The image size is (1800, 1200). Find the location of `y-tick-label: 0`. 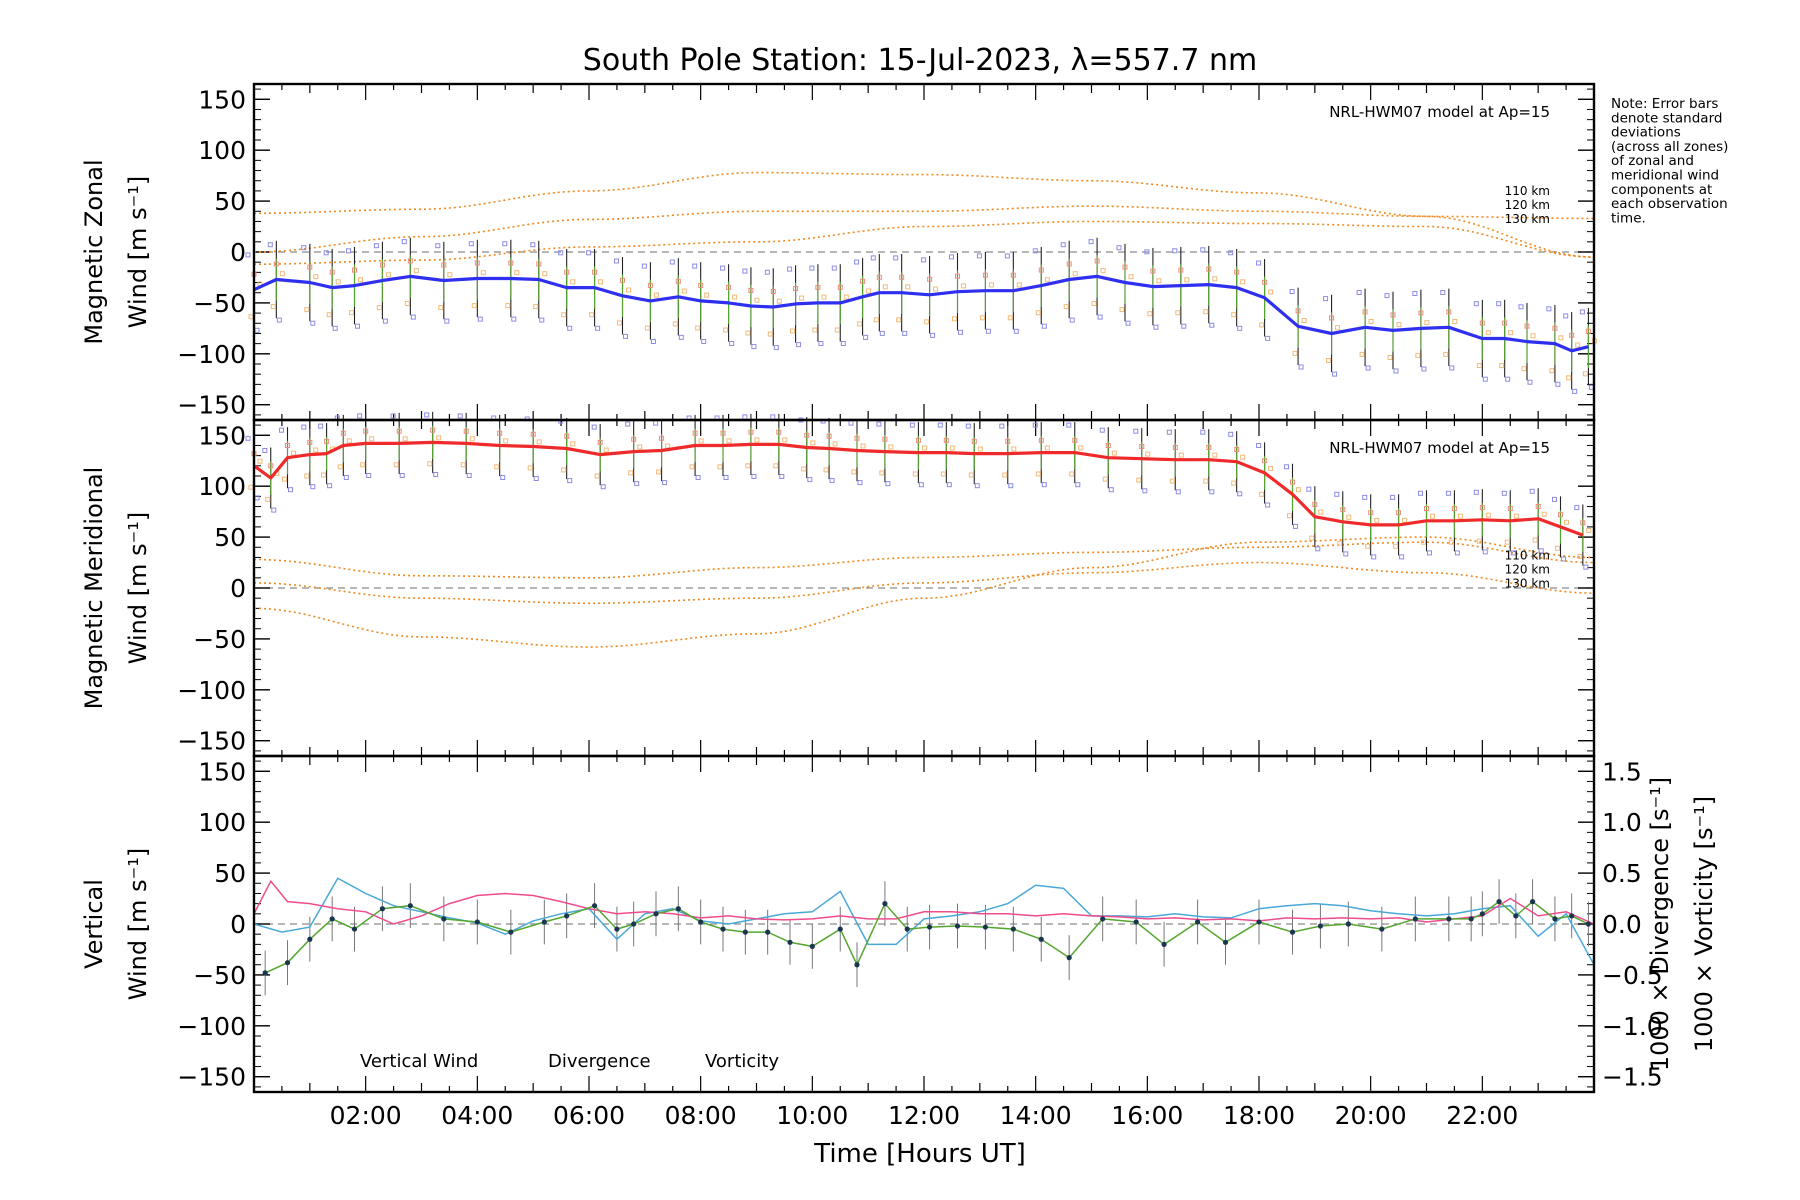

y-tick-label: 0 is located at coordinates (238, 588).